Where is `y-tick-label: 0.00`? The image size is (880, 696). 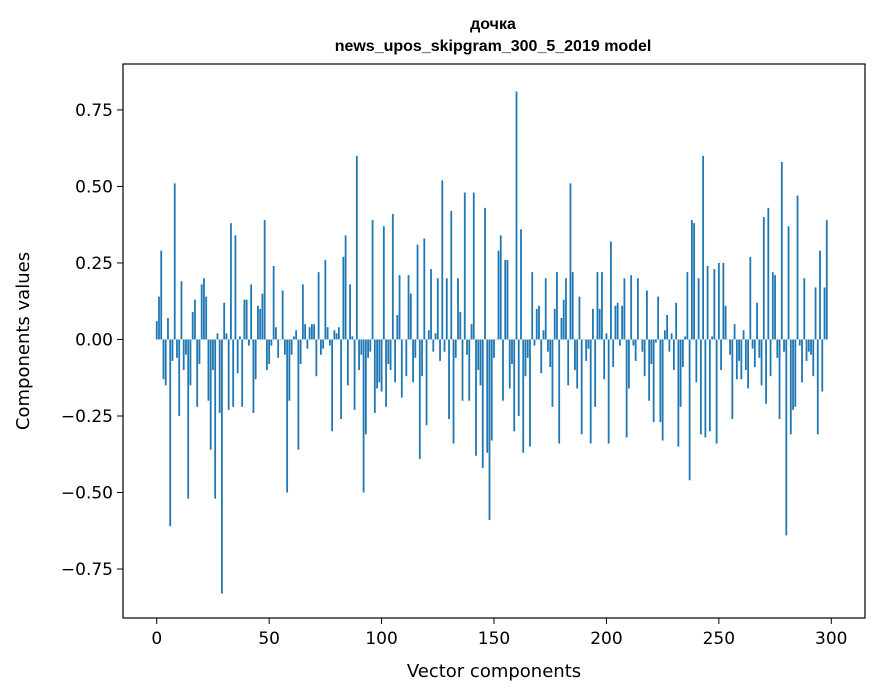 y-tick-label: 0.00 is located at coordinates (94, 340).